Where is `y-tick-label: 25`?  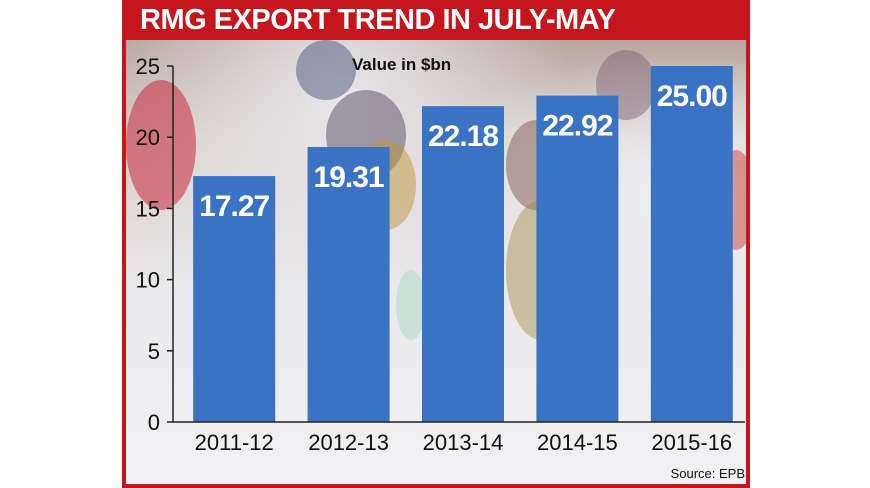
y-tick-label: 25 is located at coordinates (148, 66).